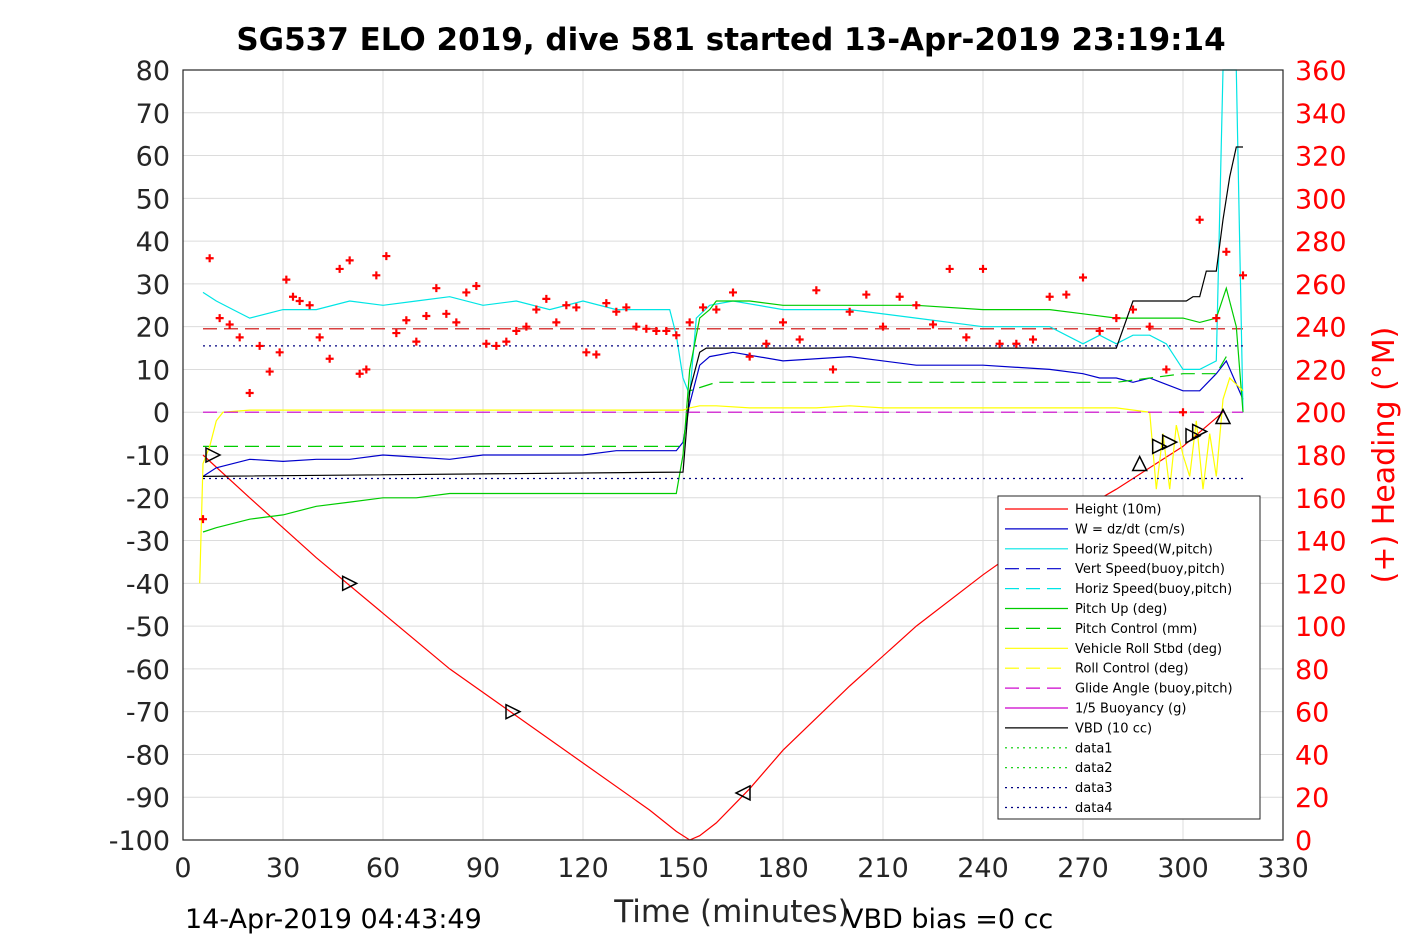 The height and width of the screenshot is (945, 1417). I want to click on y-tick-label: -40, so click(148, 584).